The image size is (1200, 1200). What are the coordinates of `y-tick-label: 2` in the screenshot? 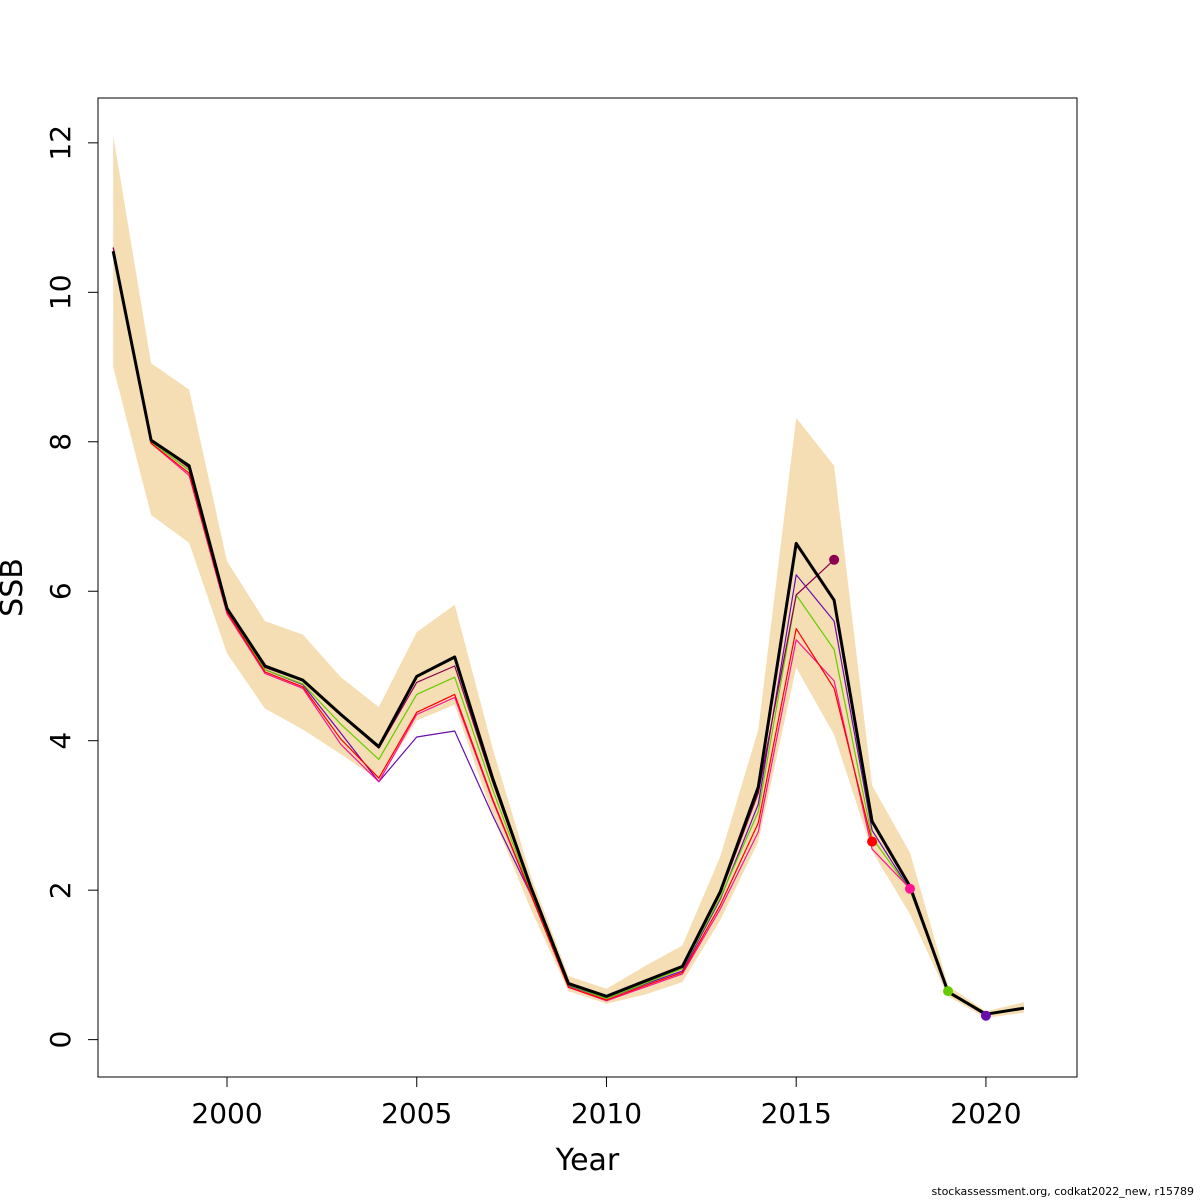 It's located at (60, 890).